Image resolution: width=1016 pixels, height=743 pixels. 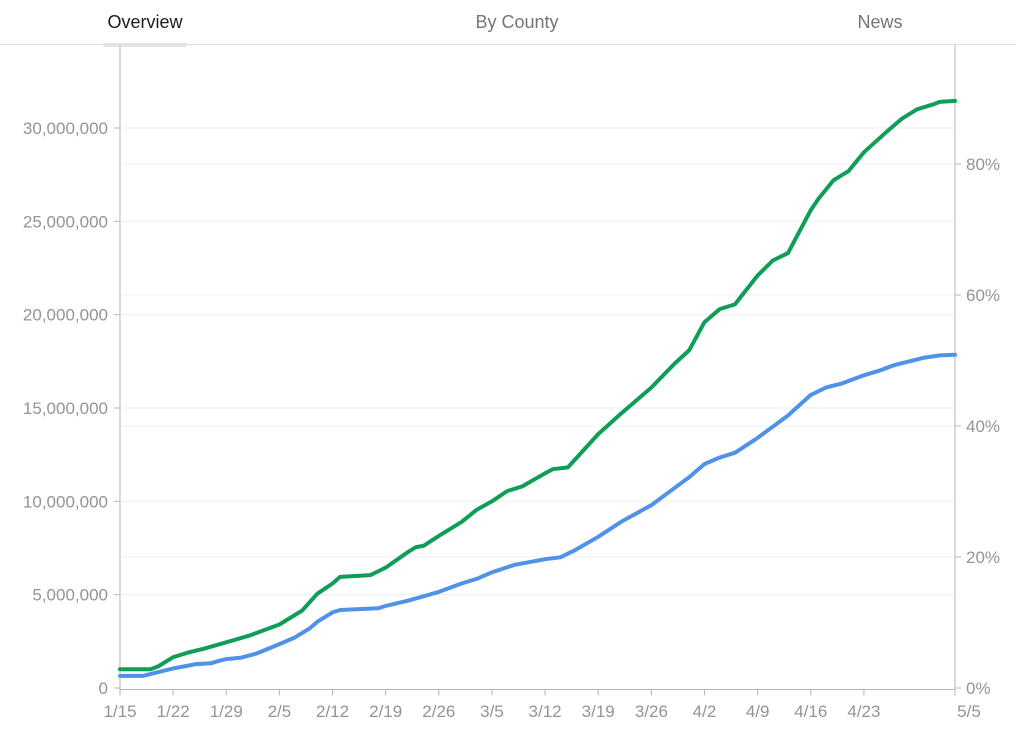 I want to click on y-axis-right-label: 60%, so click(x=983, y=295).